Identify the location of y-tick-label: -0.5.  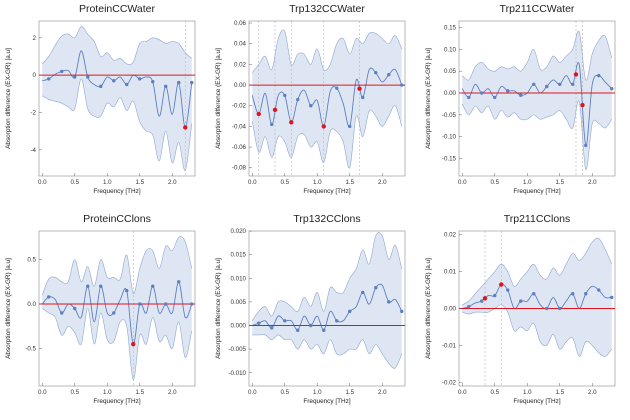
(30, 349).